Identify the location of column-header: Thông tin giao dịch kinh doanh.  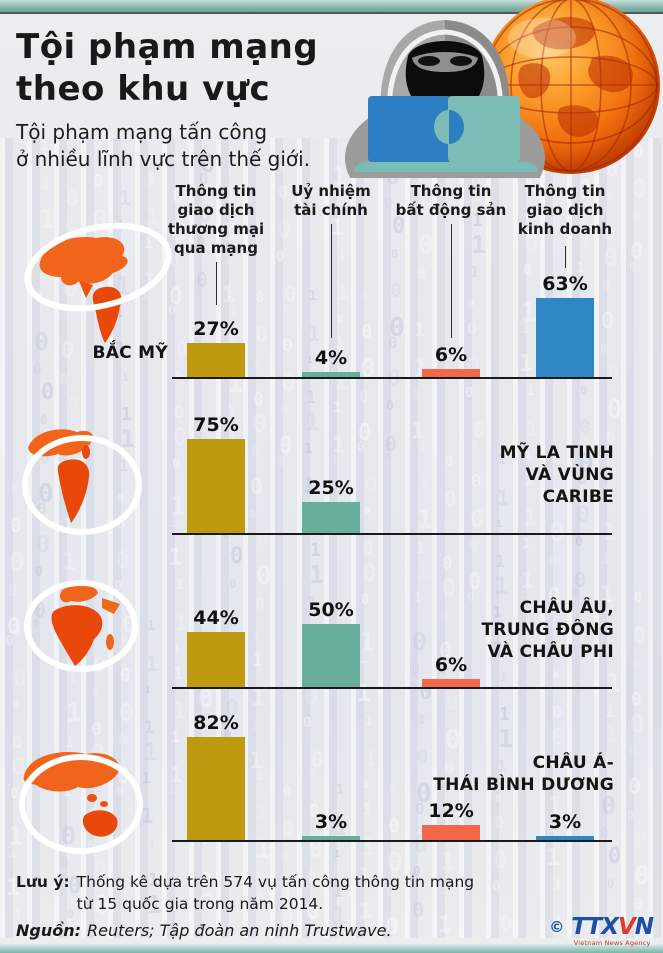
(565, 210).